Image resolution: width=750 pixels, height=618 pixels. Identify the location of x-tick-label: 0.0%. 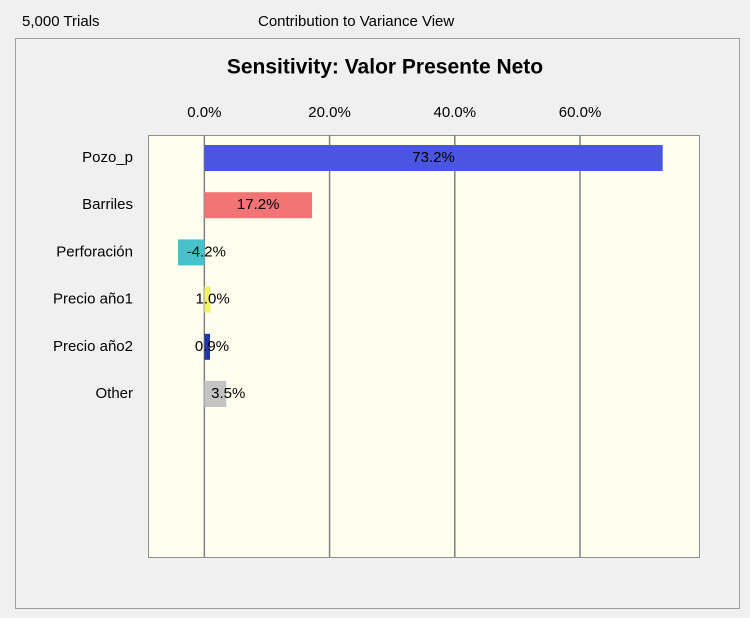
(204, 112).